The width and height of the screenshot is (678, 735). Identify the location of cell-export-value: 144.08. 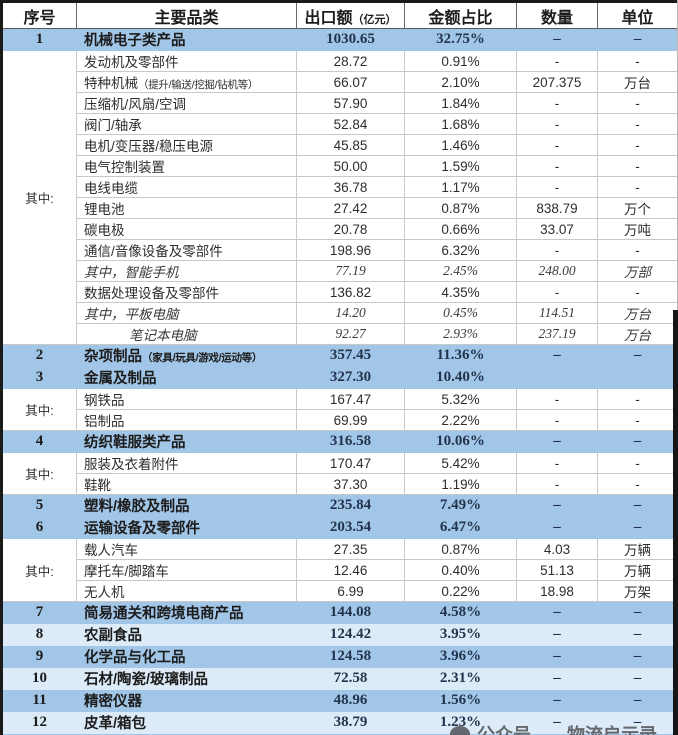
(351, 613).